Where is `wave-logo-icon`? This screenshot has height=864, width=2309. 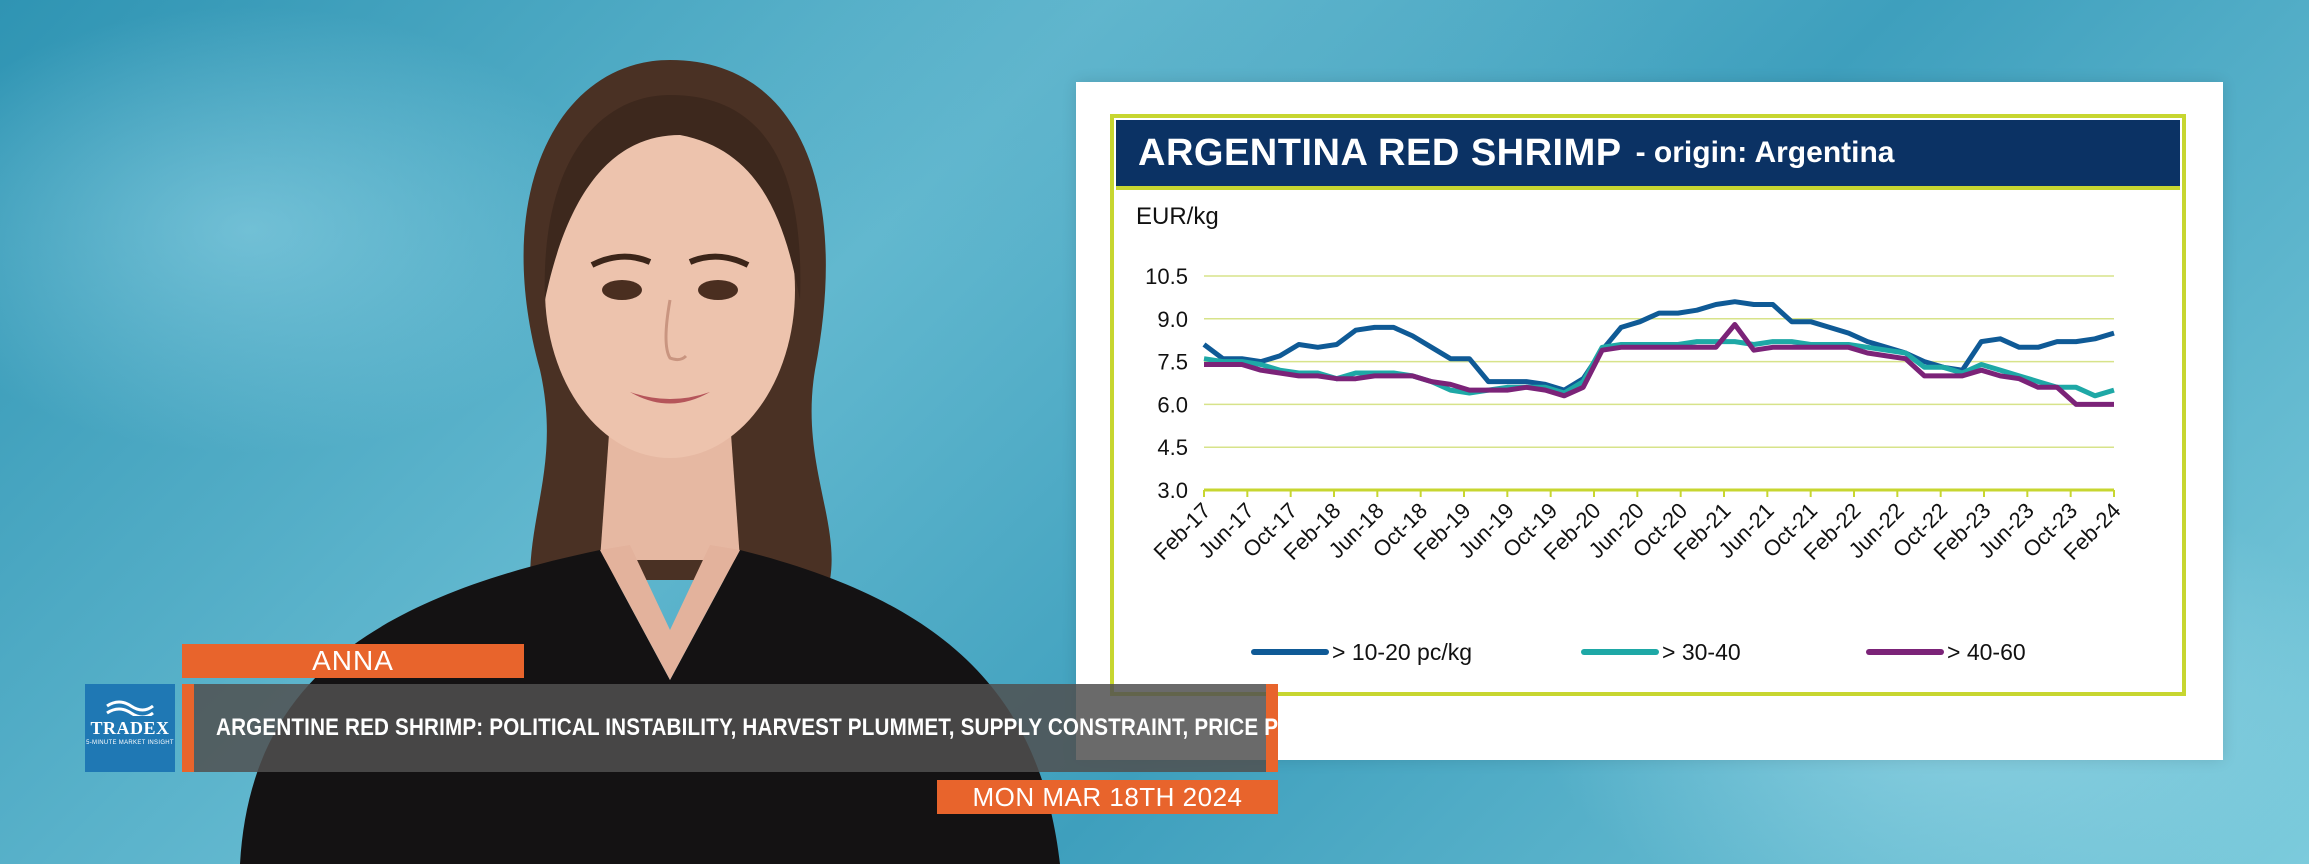
wave-logo-icon is located at coordinates (130, 708).